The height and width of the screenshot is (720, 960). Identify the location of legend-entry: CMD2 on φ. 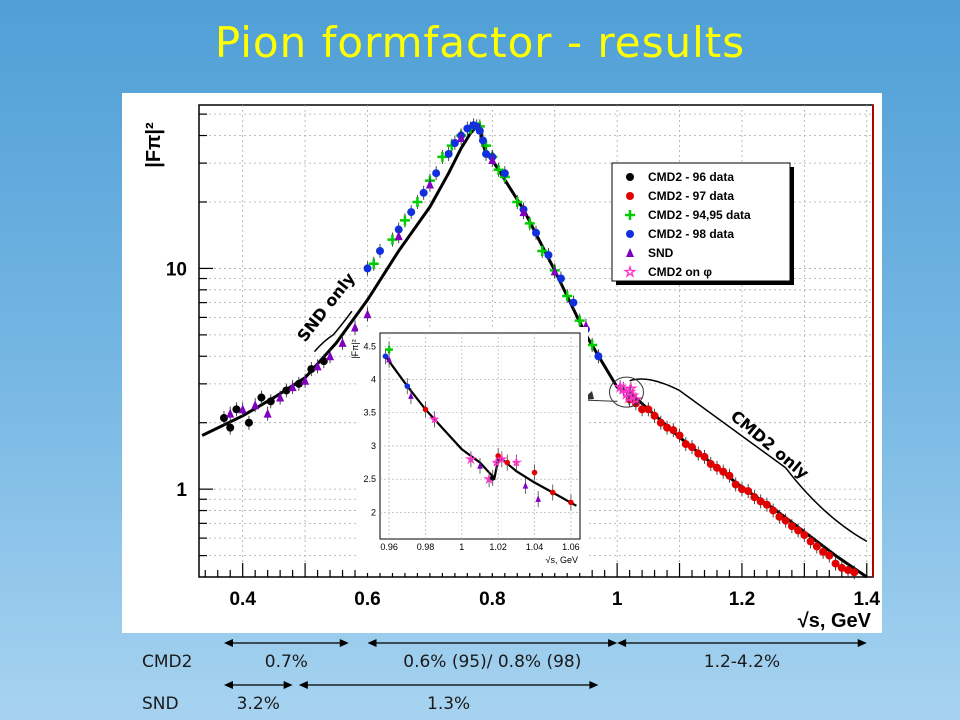
(680, 272).